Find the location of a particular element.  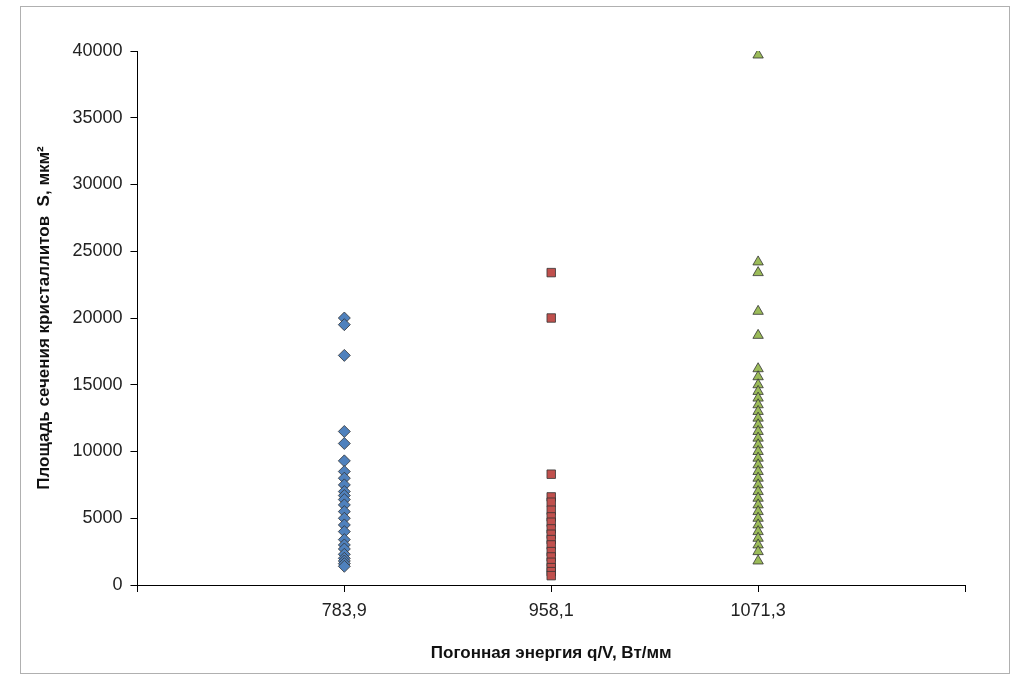

x-tick-label: 958,1 is located at coordinates (551, 609).